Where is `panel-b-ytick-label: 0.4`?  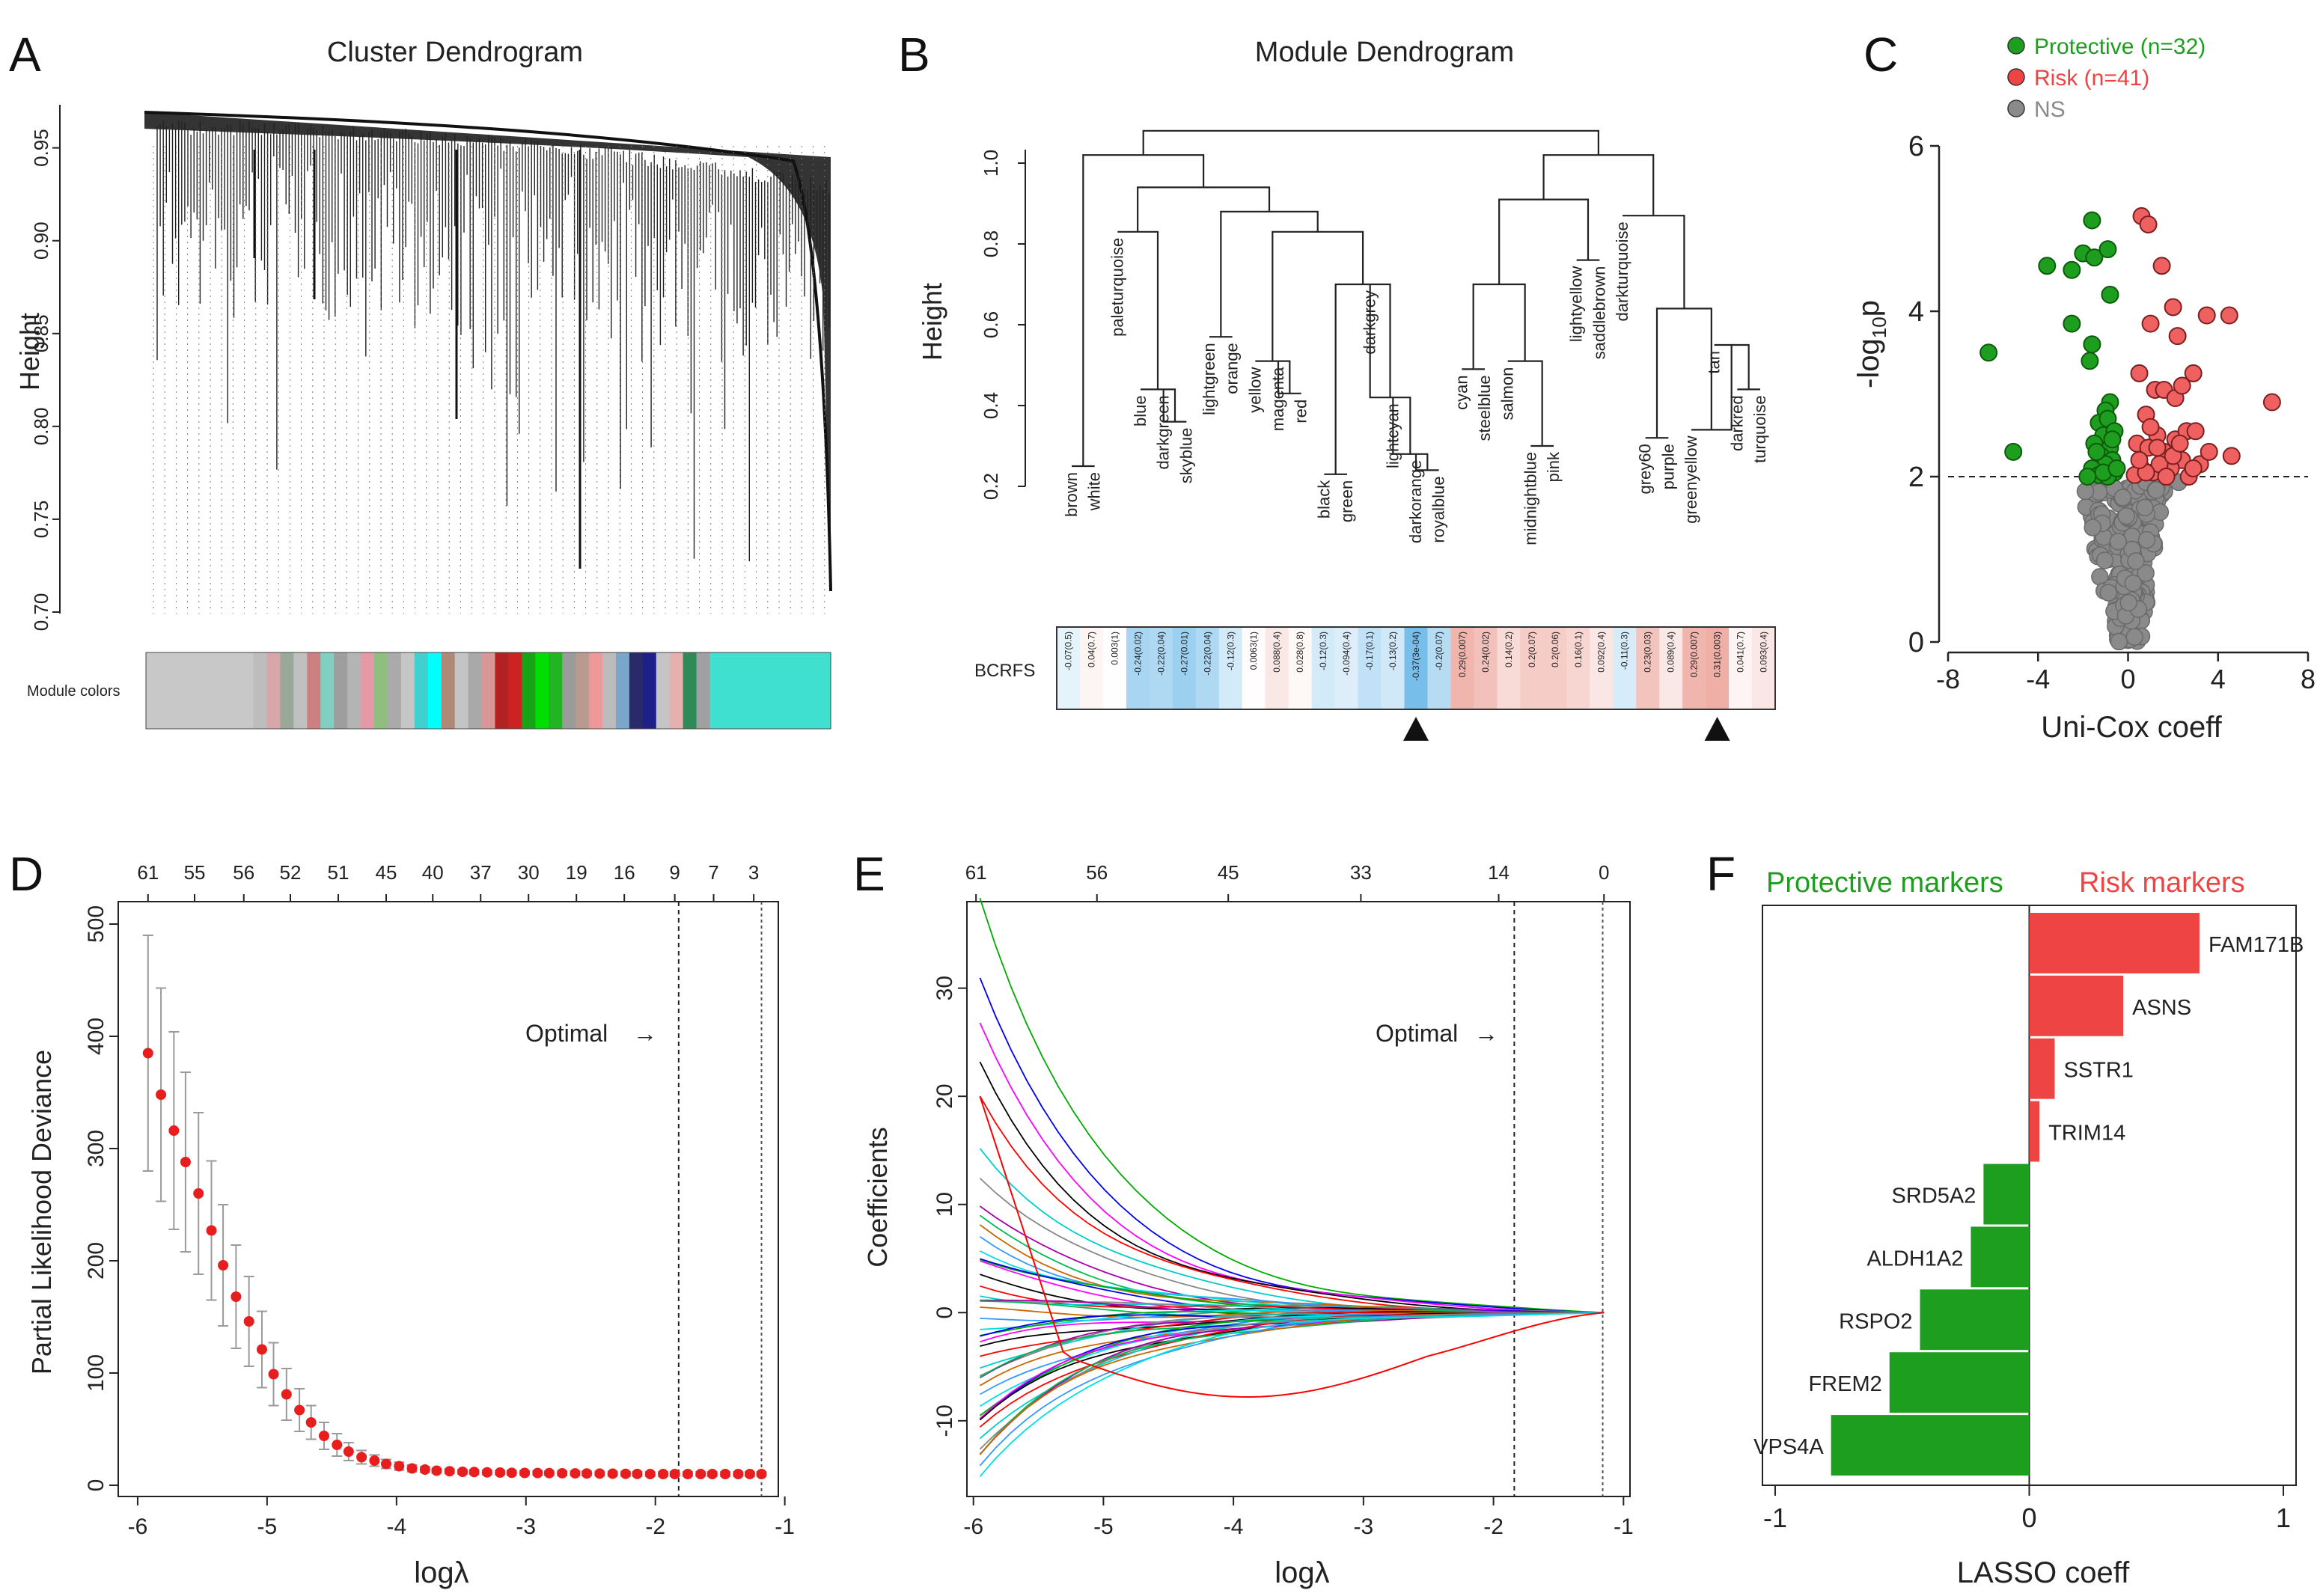
panel-b-ytick-label: 0.4 is located at coordinates (991, 405).